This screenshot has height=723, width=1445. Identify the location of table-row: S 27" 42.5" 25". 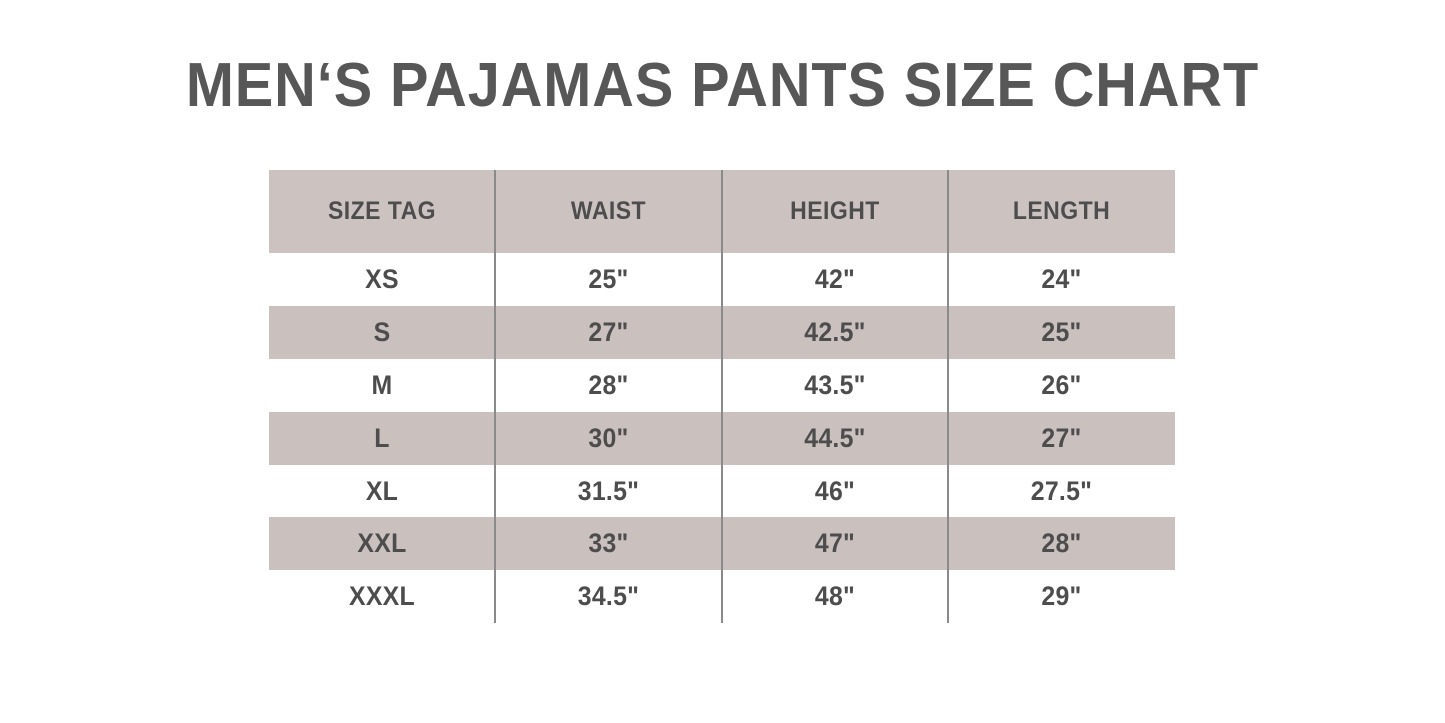
(722, 332).